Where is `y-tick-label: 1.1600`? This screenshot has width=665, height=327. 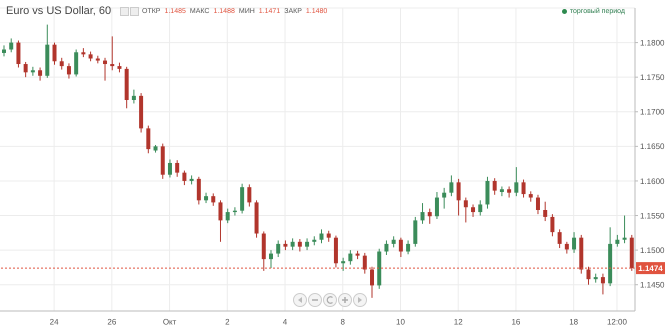 y-tick-label: 1.1600 is located at coordinates (652, 181).